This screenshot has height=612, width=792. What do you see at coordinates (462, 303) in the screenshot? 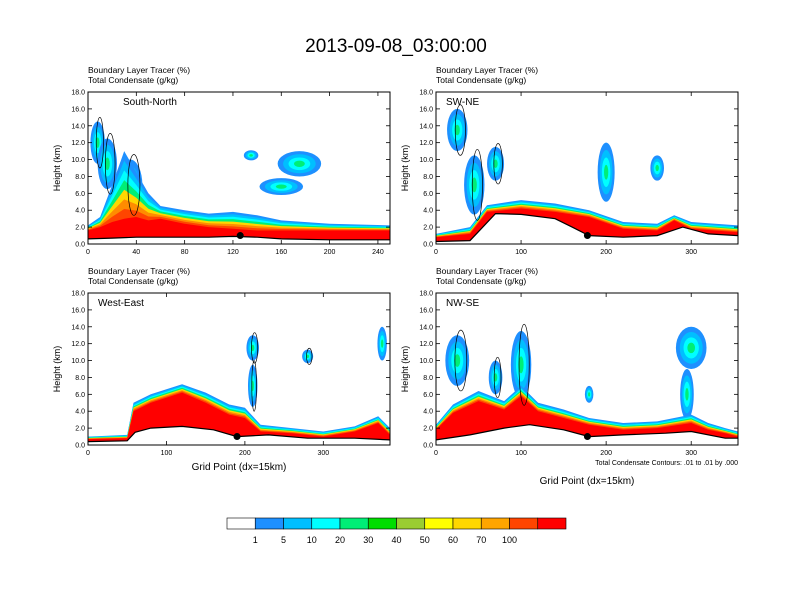
I see `panel-title: NW-SE` at bounding box center [462, 303].